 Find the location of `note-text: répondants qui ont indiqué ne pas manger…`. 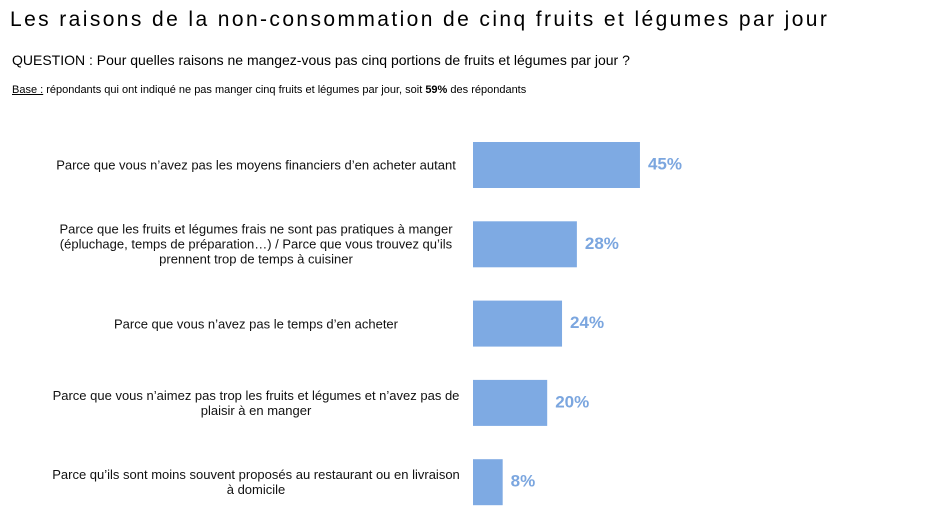

note-text: répondants qui ont indiqué ne pas manger… is located at coordinates (234, 90).